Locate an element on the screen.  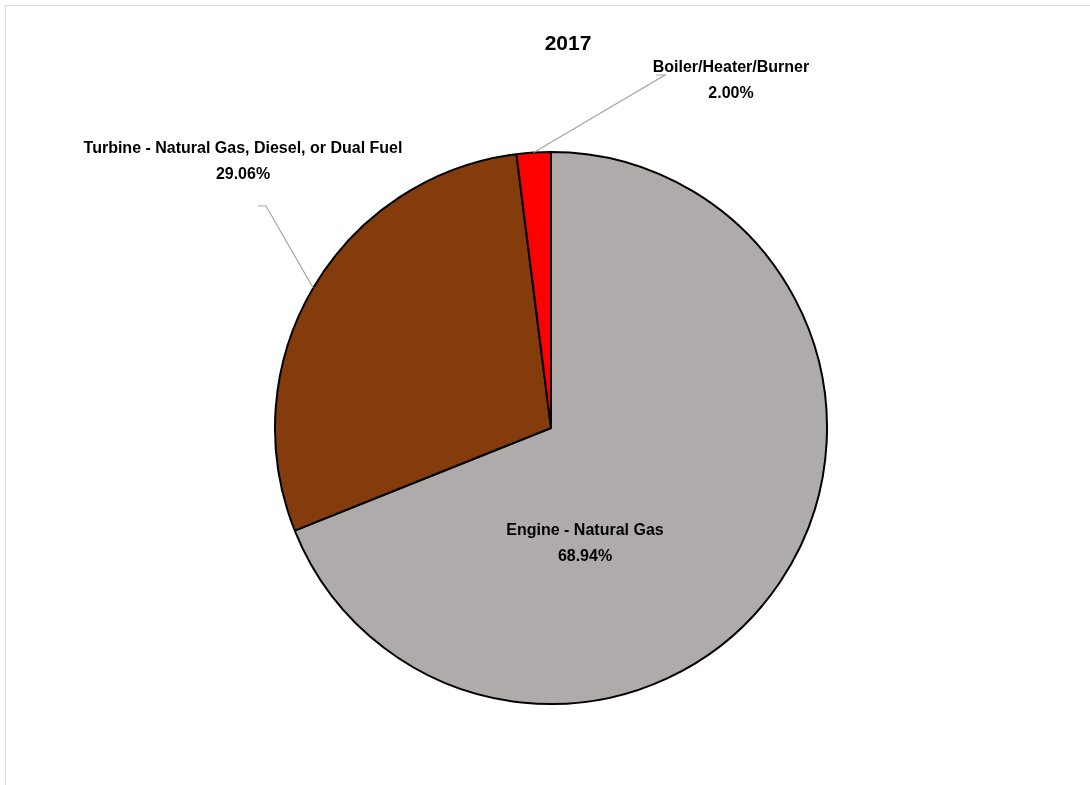
slice-label: Turbine - Natural Gas, Diesel, or Dual Fuel is located at coordinates (243, 148).